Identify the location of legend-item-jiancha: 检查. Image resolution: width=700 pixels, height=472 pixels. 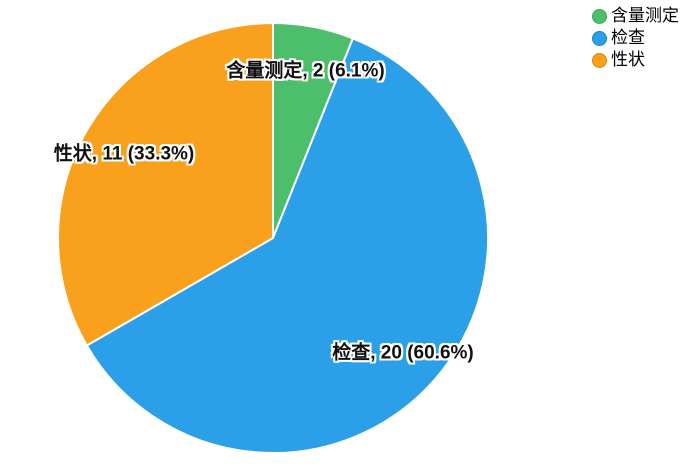
(635, 38).